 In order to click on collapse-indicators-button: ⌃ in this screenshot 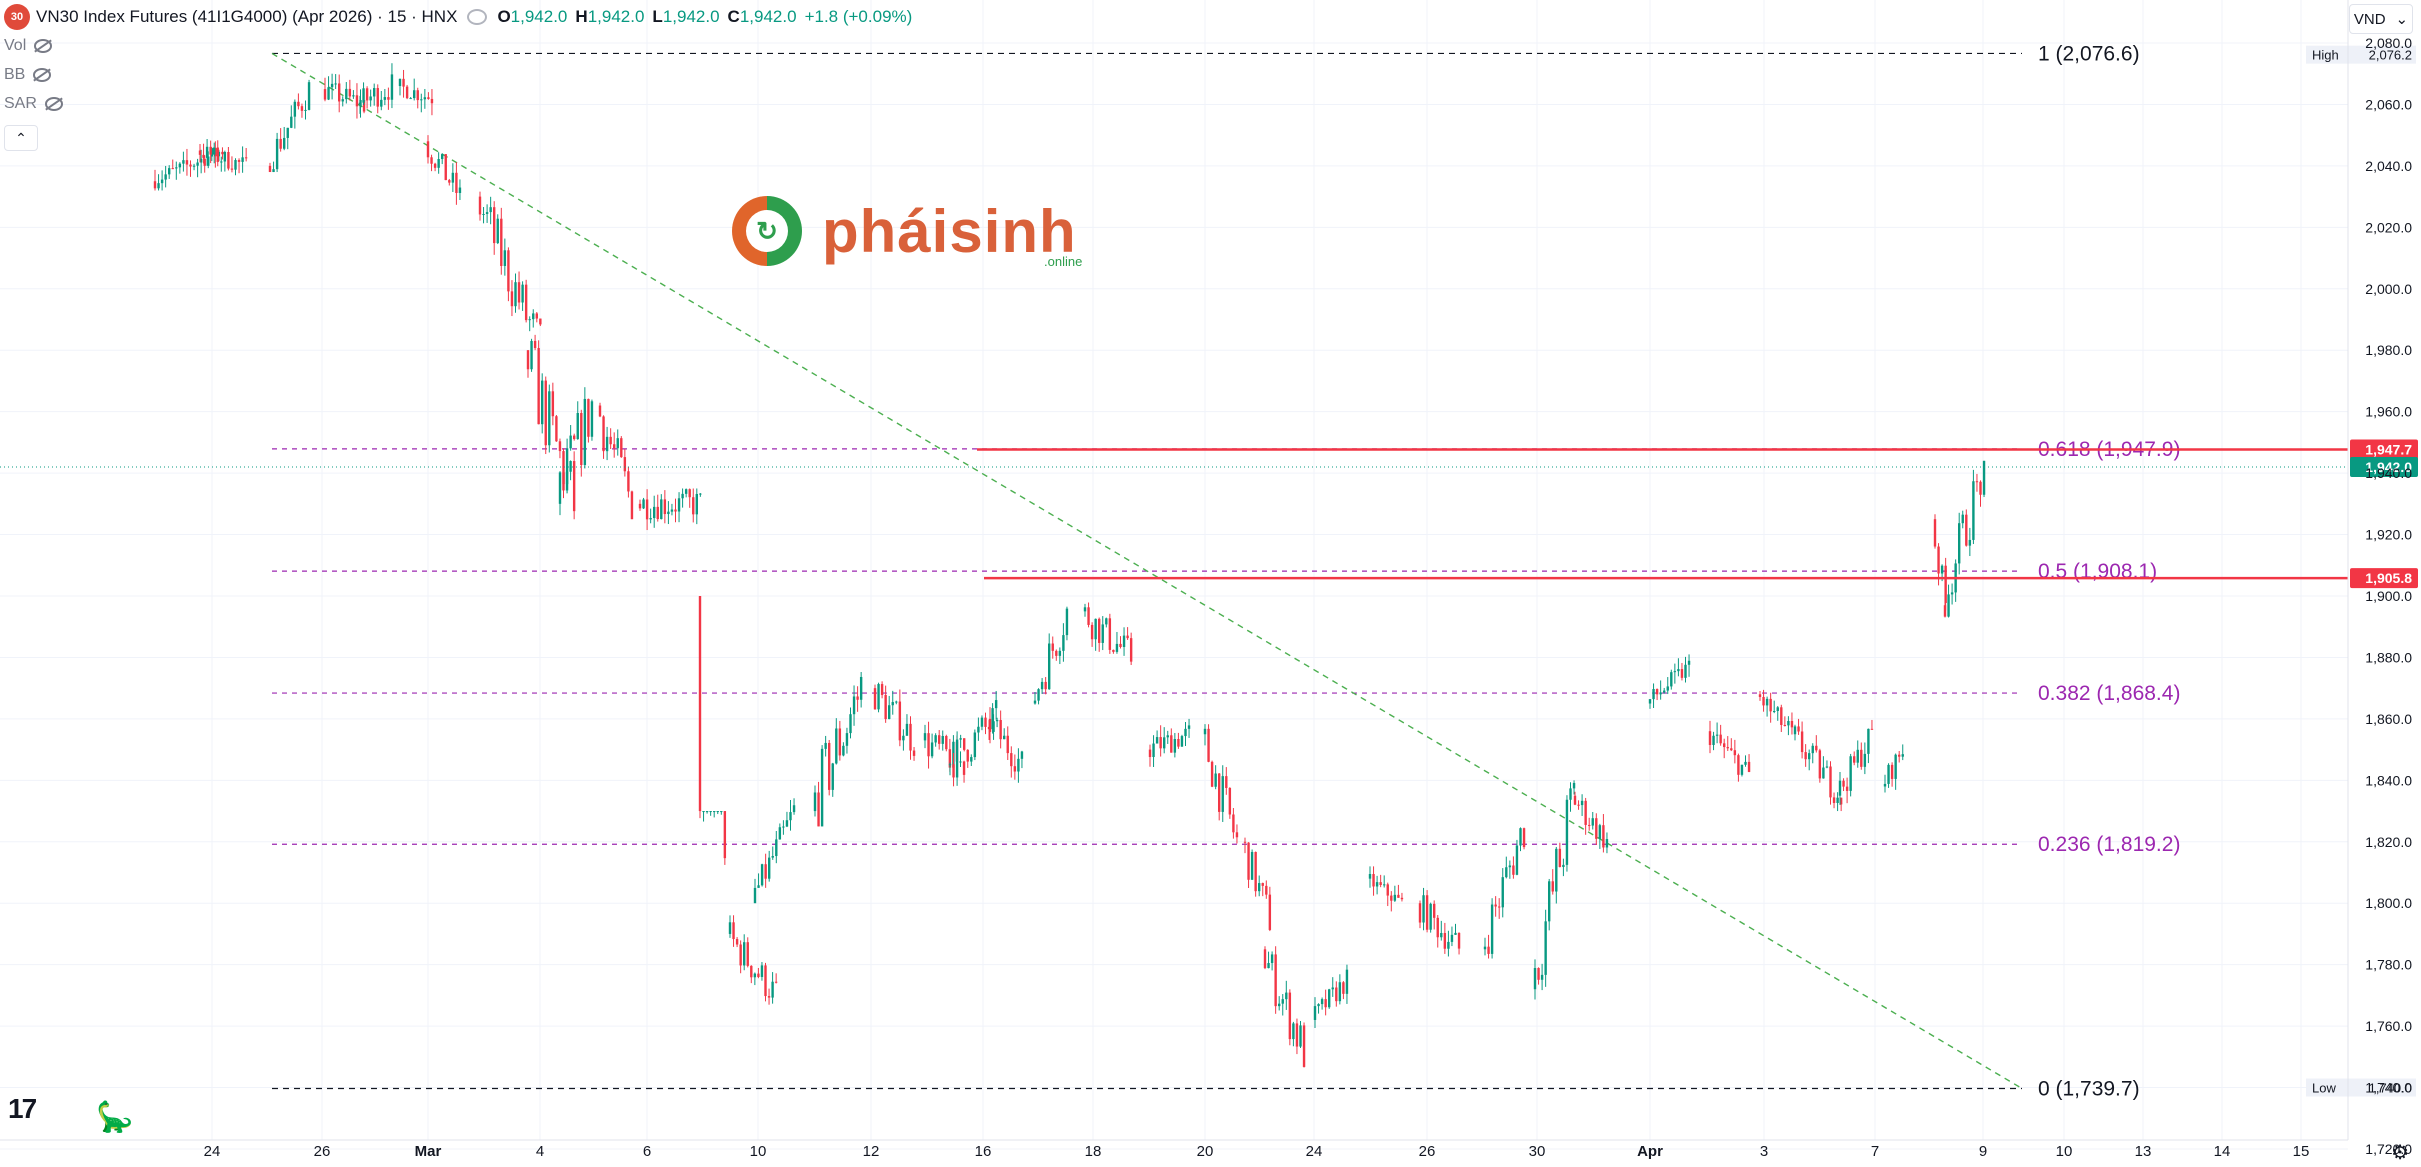, I will do `click(21, 138)`.